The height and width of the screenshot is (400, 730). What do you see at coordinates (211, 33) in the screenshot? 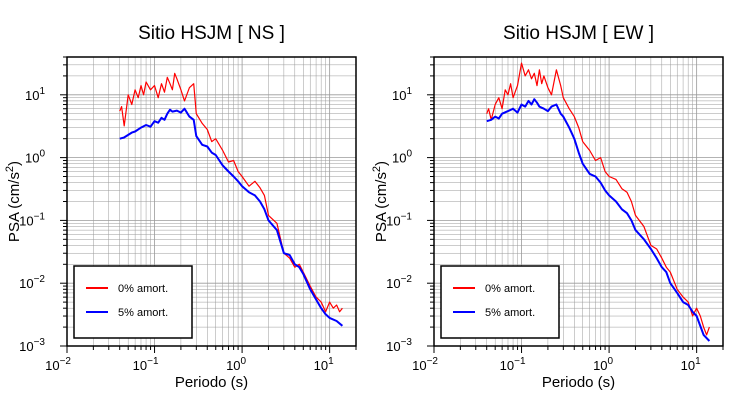
I see `chart-title: Sitio HSJM [ NS ]` at bounding box center [211, 33].